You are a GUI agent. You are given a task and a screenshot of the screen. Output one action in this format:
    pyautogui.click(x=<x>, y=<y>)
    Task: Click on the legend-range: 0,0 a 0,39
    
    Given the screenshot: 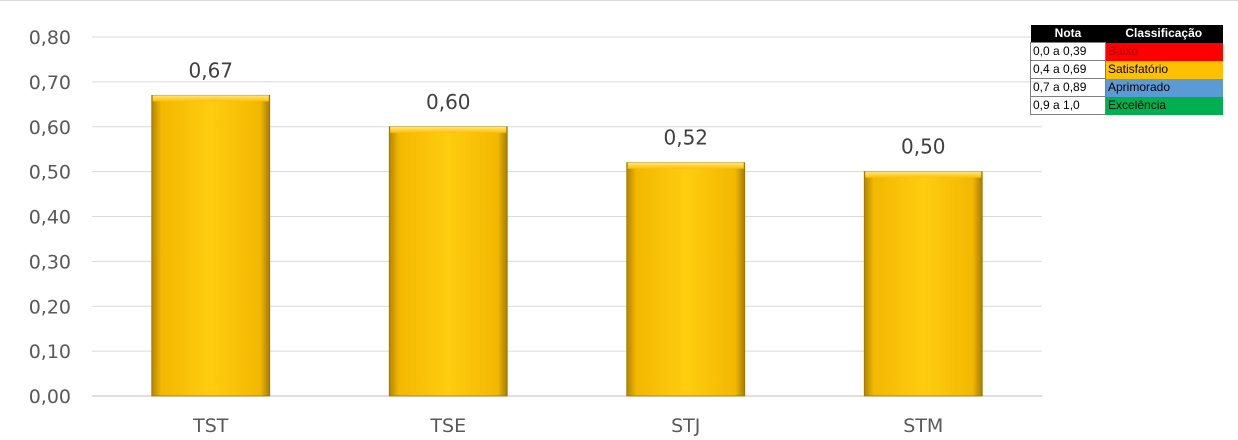 What is the action you would take?
    pyautogui.click(x=1068, y=51)
    